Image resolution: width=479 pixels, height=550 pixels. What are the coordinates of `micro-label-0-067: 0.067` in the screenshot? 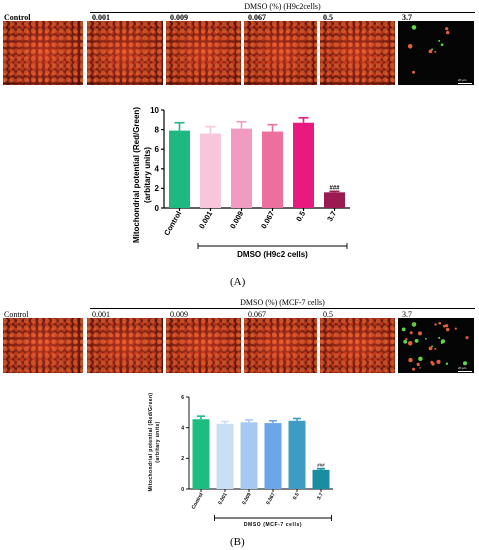 It's located at (257, 314).